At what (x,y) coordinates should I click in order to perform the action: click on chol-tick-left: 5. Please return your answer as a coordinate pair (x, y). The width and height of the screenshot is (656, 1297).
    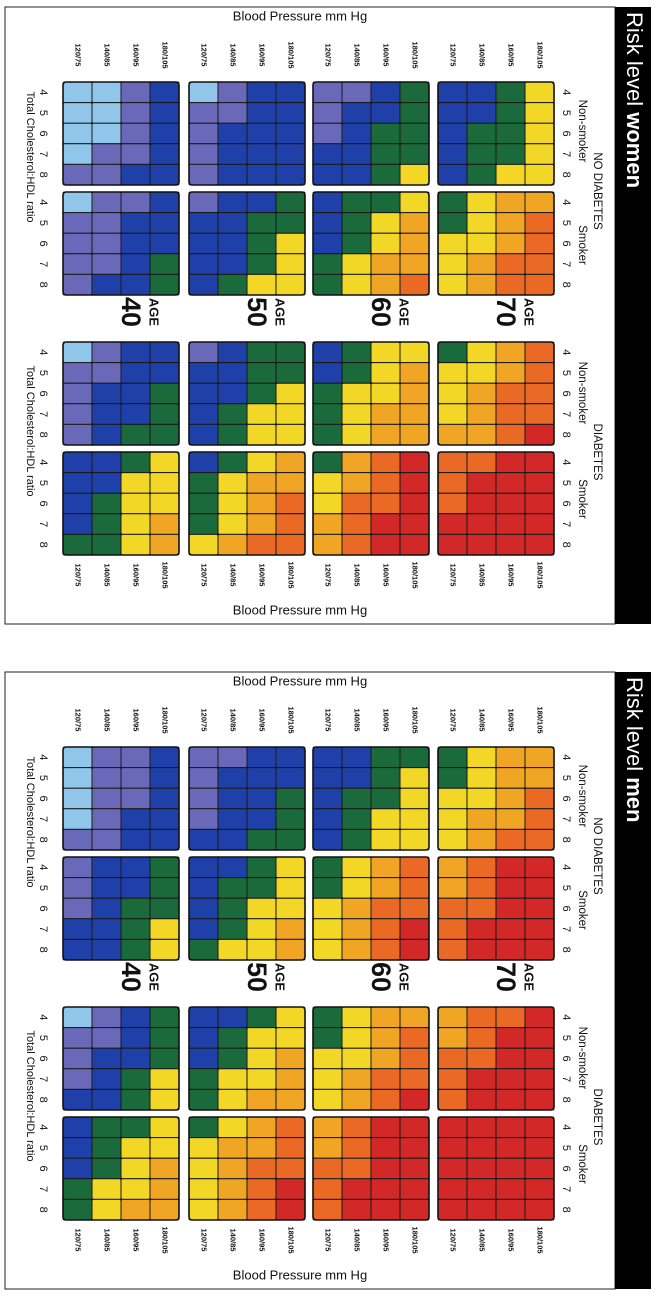
    Looking at the image, I should click on (43, 778).